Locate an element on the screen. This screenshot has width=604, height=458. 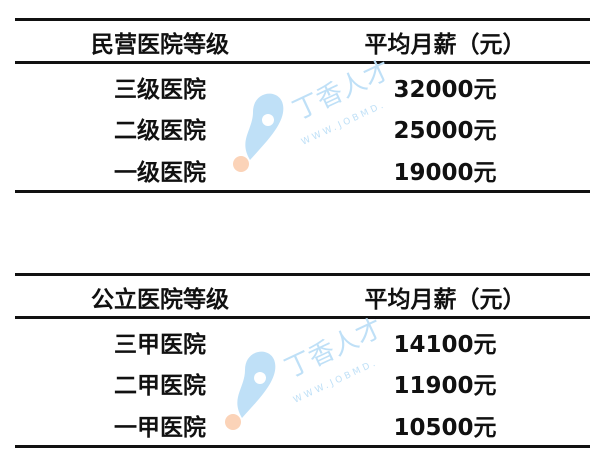
header-grade: 民营医院等级 is located at coordinates (160, 45).